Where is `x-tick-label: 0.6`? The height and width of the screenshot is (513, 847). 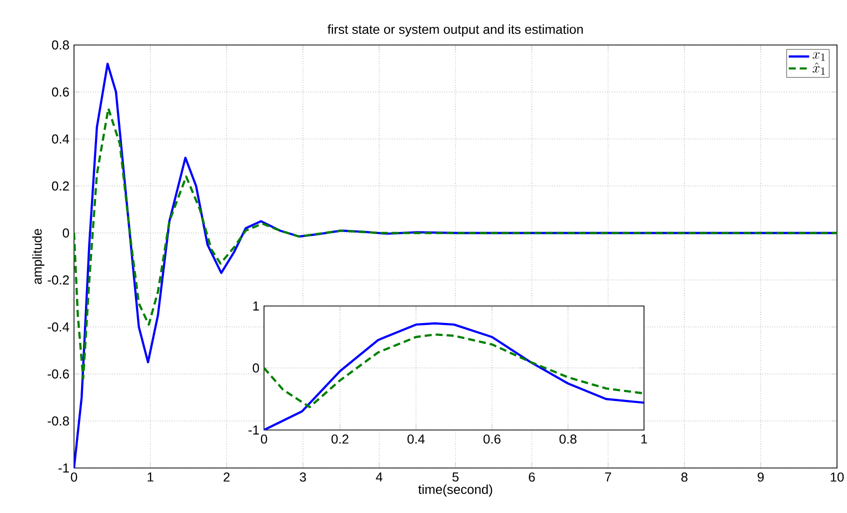
x-tick-label: 0.6 is located at coordinates (492, 439).